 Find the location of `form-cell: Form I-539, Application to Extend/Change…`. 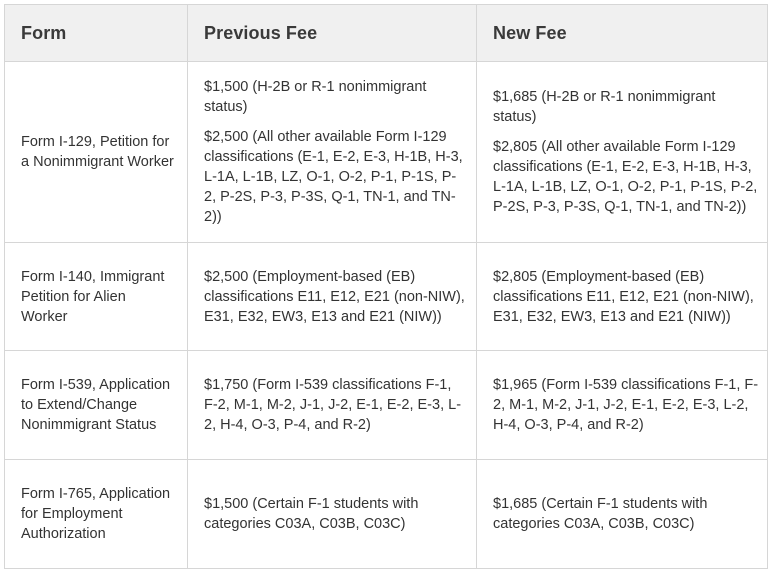

form-cell: Form I-539, Application to Extend/Change… is located at coordinates (96, 405).